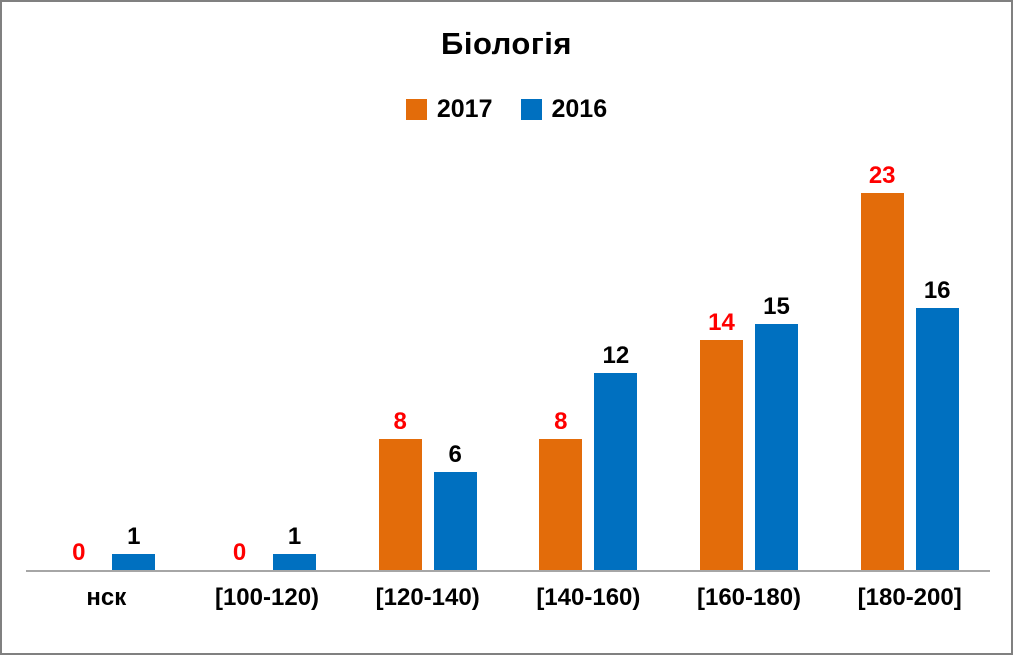 This screenshot has height=655, width=1013. I want to click on x-axis-label: [160-180), so click(749, 597).